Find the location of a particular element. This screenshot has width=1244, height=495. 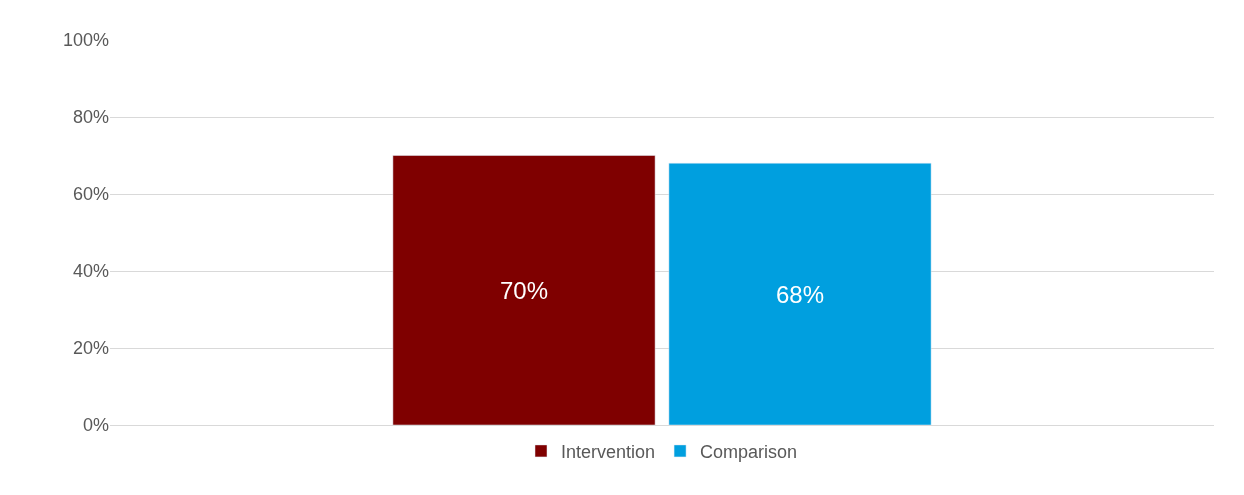

y-tick-label: 60% is located at coordinates (90, 194).